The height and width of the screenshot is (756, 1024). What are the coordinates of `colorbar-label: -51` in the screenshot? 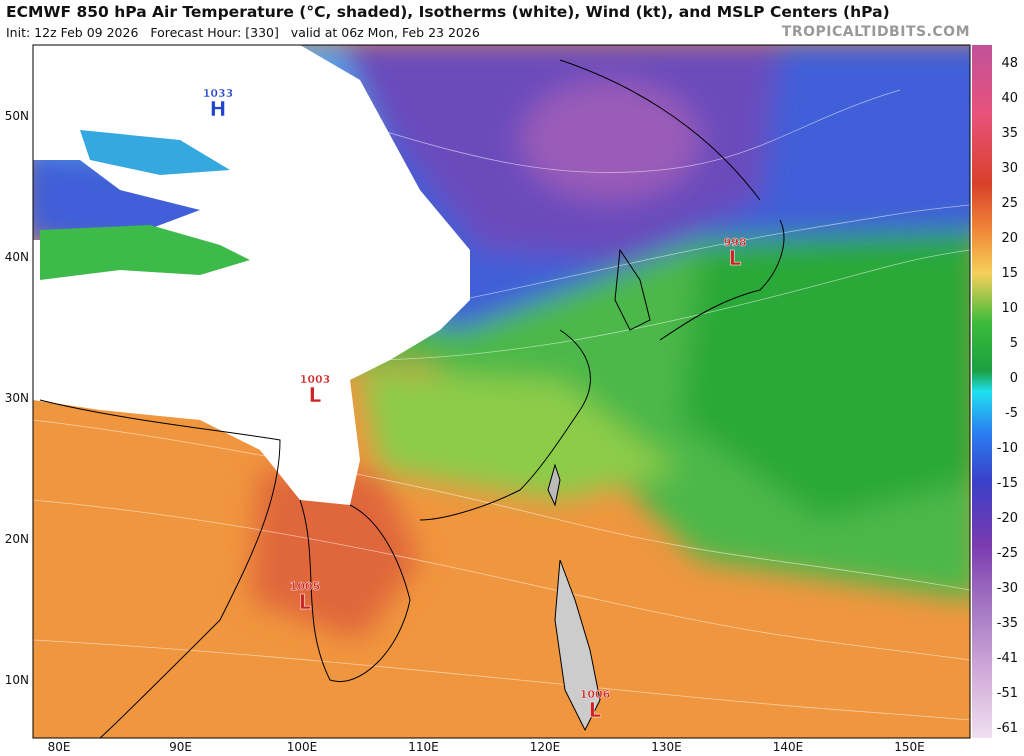 It's located at (1007, 693).